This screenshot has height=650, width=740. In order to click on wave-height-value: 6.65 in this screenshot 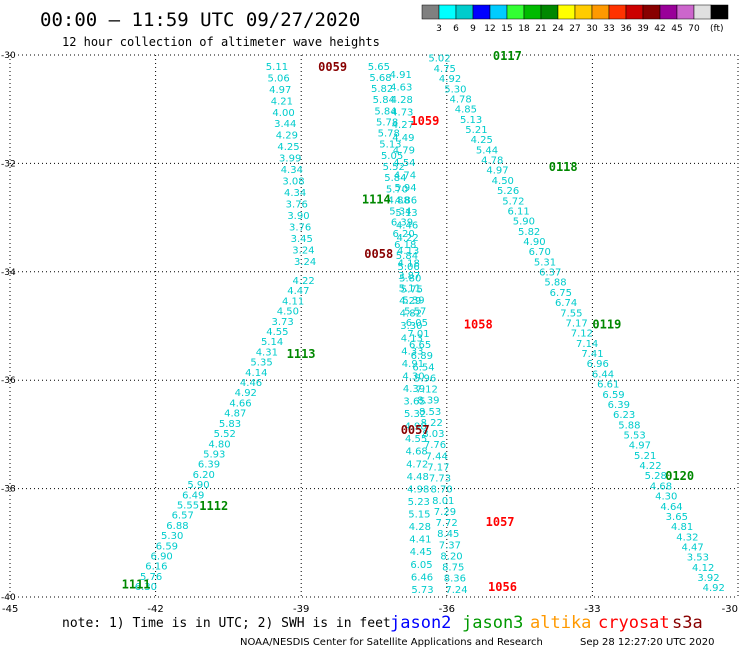, I will do `click(420, 345)`.